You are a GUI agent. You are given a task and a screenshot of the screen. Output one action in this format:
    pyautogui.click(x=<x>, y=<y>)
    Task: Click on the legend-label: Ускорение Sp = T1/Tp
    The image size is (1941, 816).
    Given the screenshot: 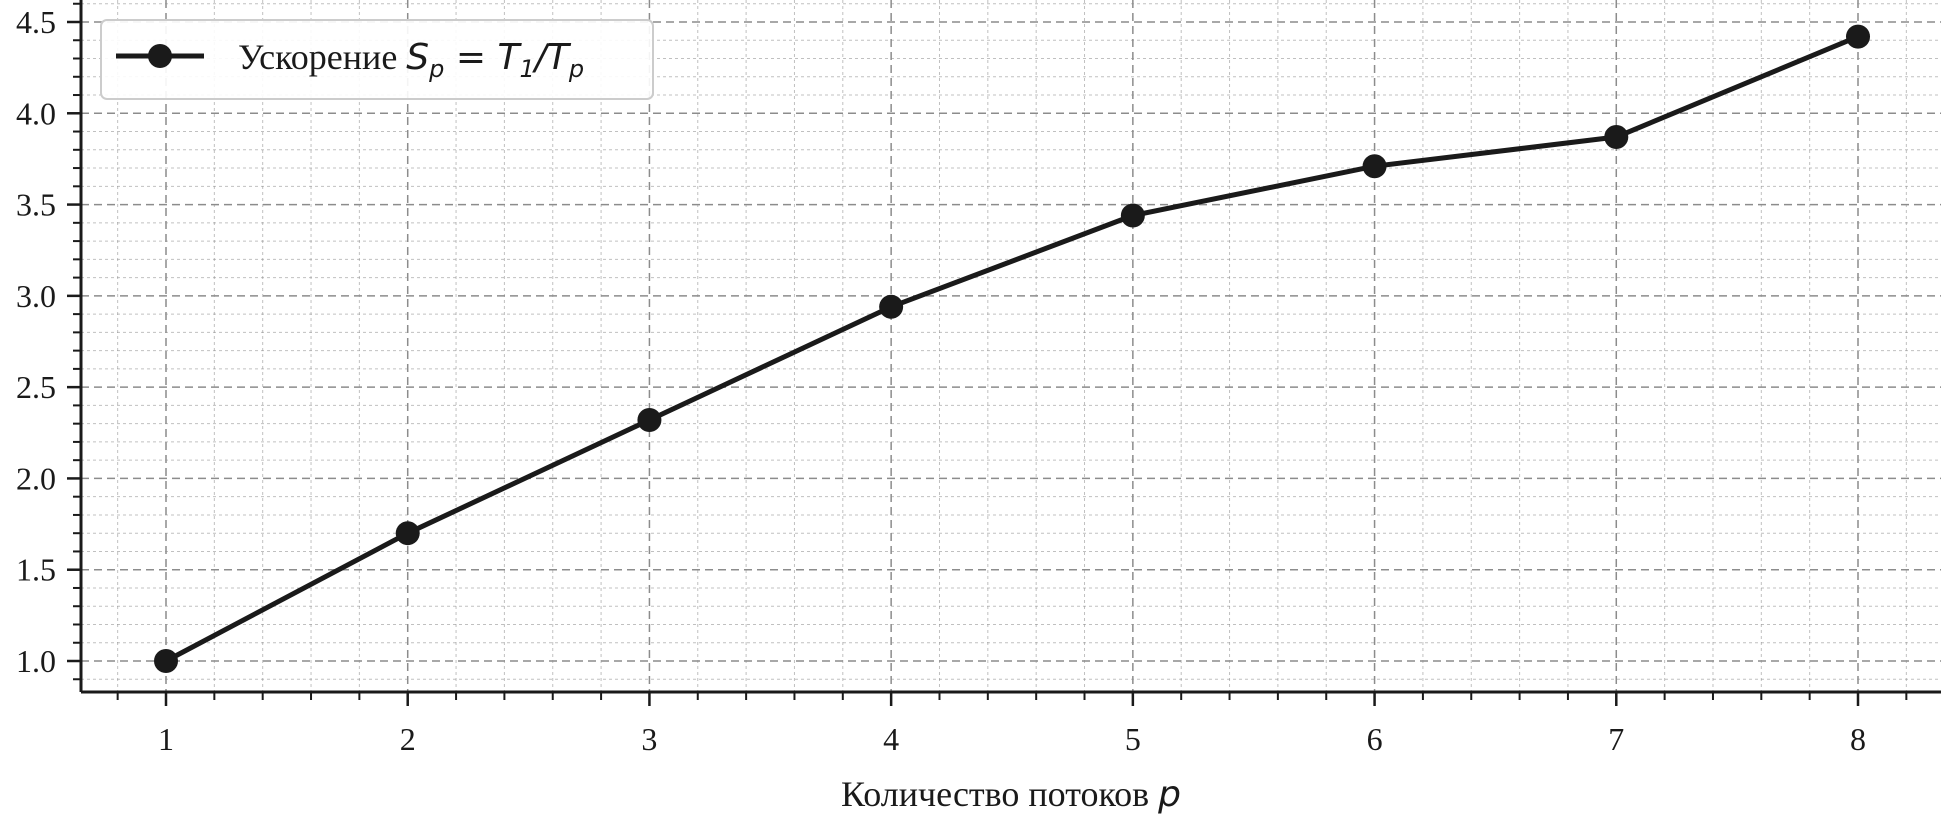 What is the action you would take?
    pyautogui.click(x=411, y=60)
    